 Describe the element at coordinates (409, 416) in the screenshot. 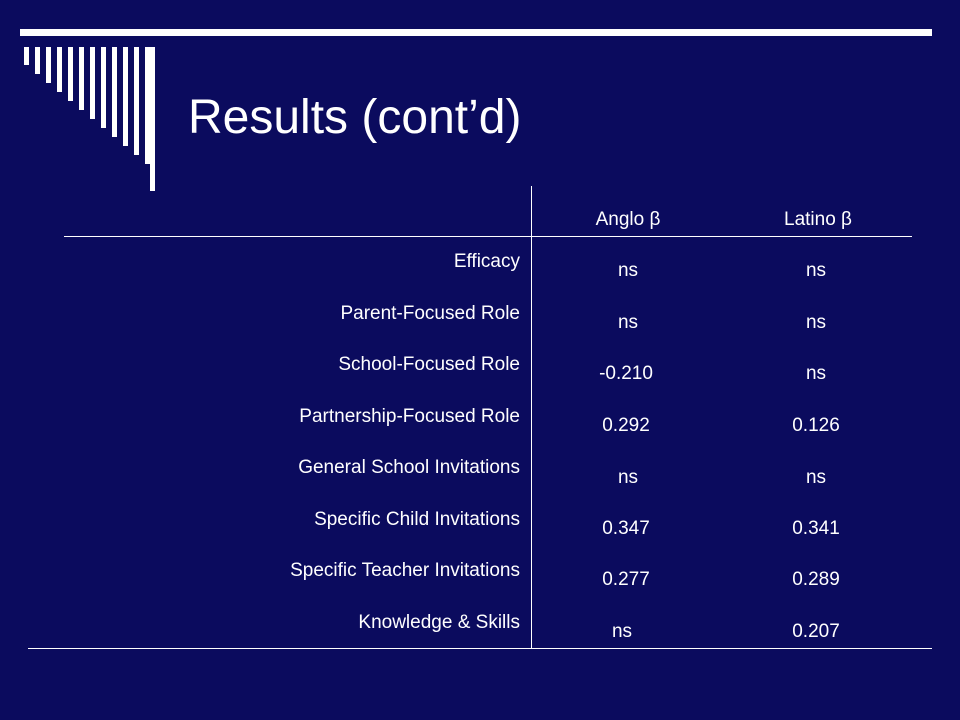

I see `row-label: Partnership-Focused Role` at that location.